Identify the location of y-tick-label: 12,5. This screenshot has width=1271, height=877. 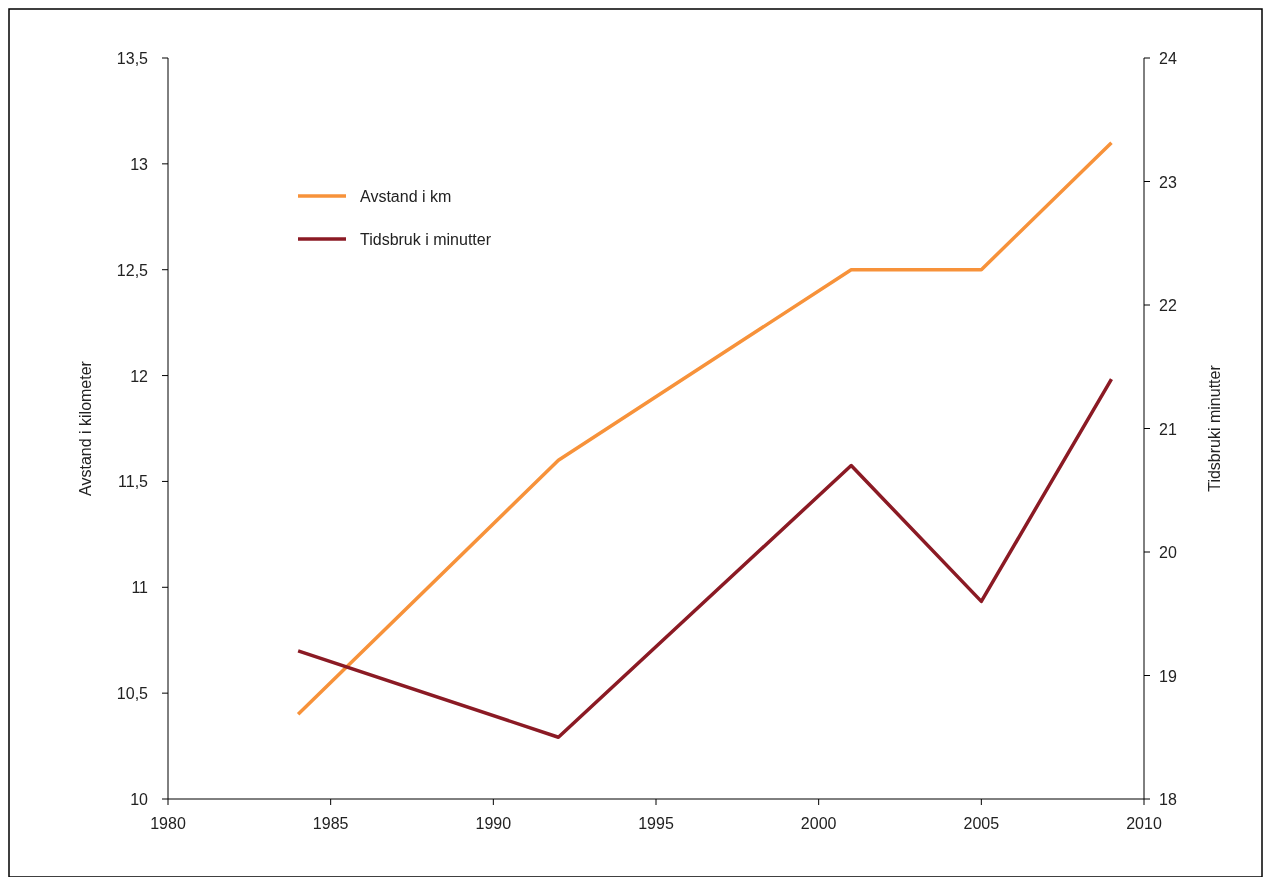
(132, 270).